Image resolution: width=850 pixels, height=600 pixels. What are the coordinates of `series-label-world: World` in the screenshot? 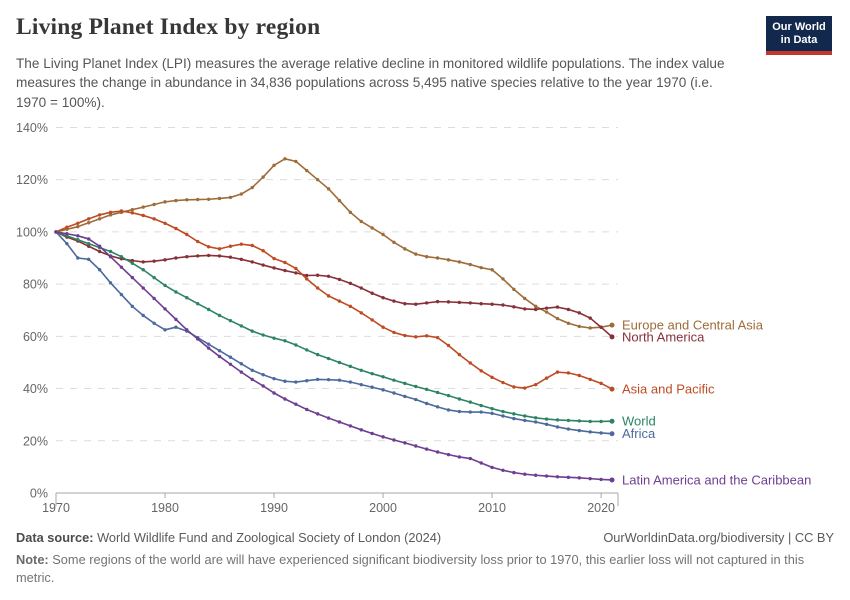 It's located at (639, 421).